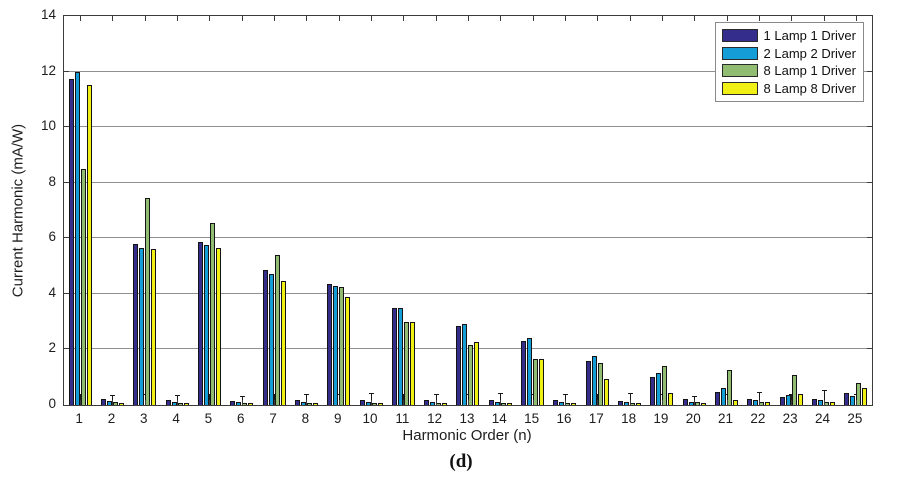 The image size is (902, 489). Describe the element at coordinates (809, 88) in the screenshot. I see `legend-label: 8 Lamp 8 Driver` at that location.